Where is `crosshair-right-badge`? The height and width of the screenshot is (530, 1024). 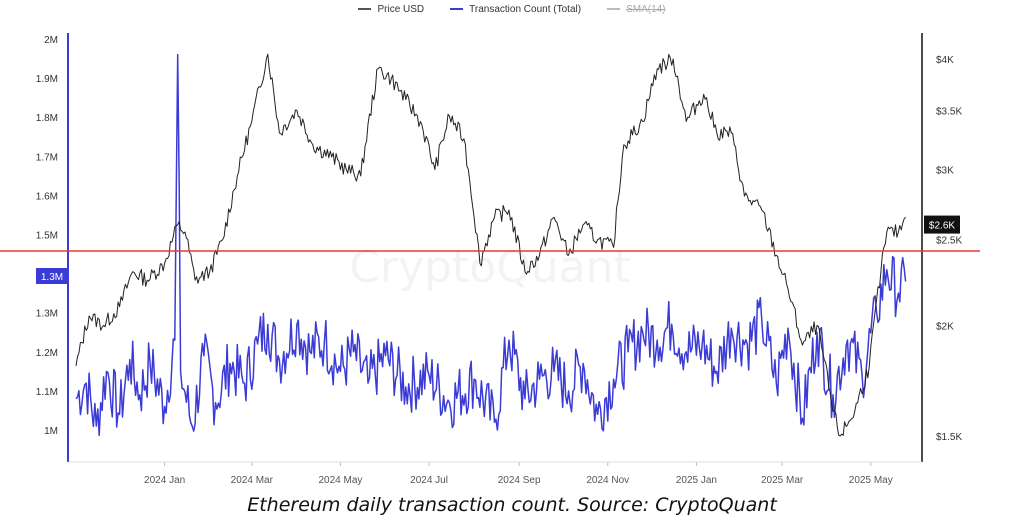 crosshair-right-badge is located at coordinates (942, 224).